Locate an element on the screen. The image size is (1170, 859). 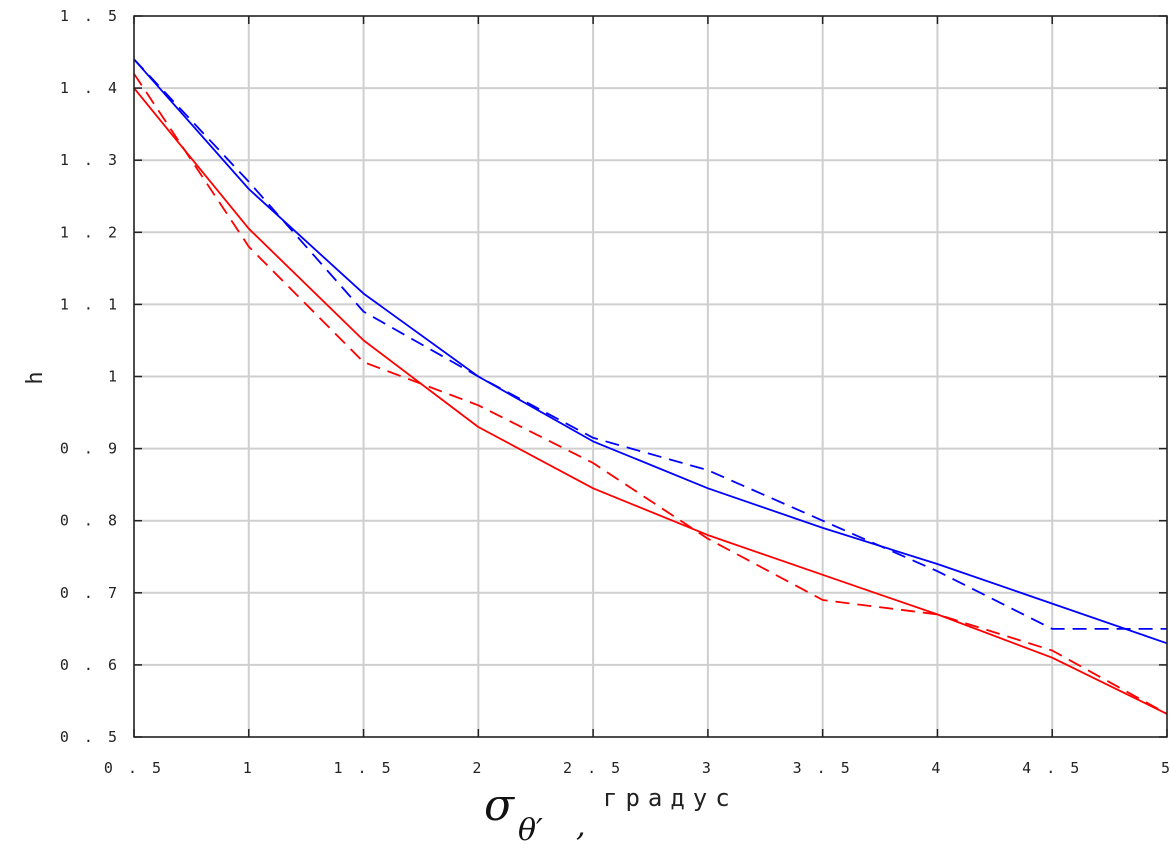
x-axis-label-subscript: θ′ is located at coordinates (530, 830).